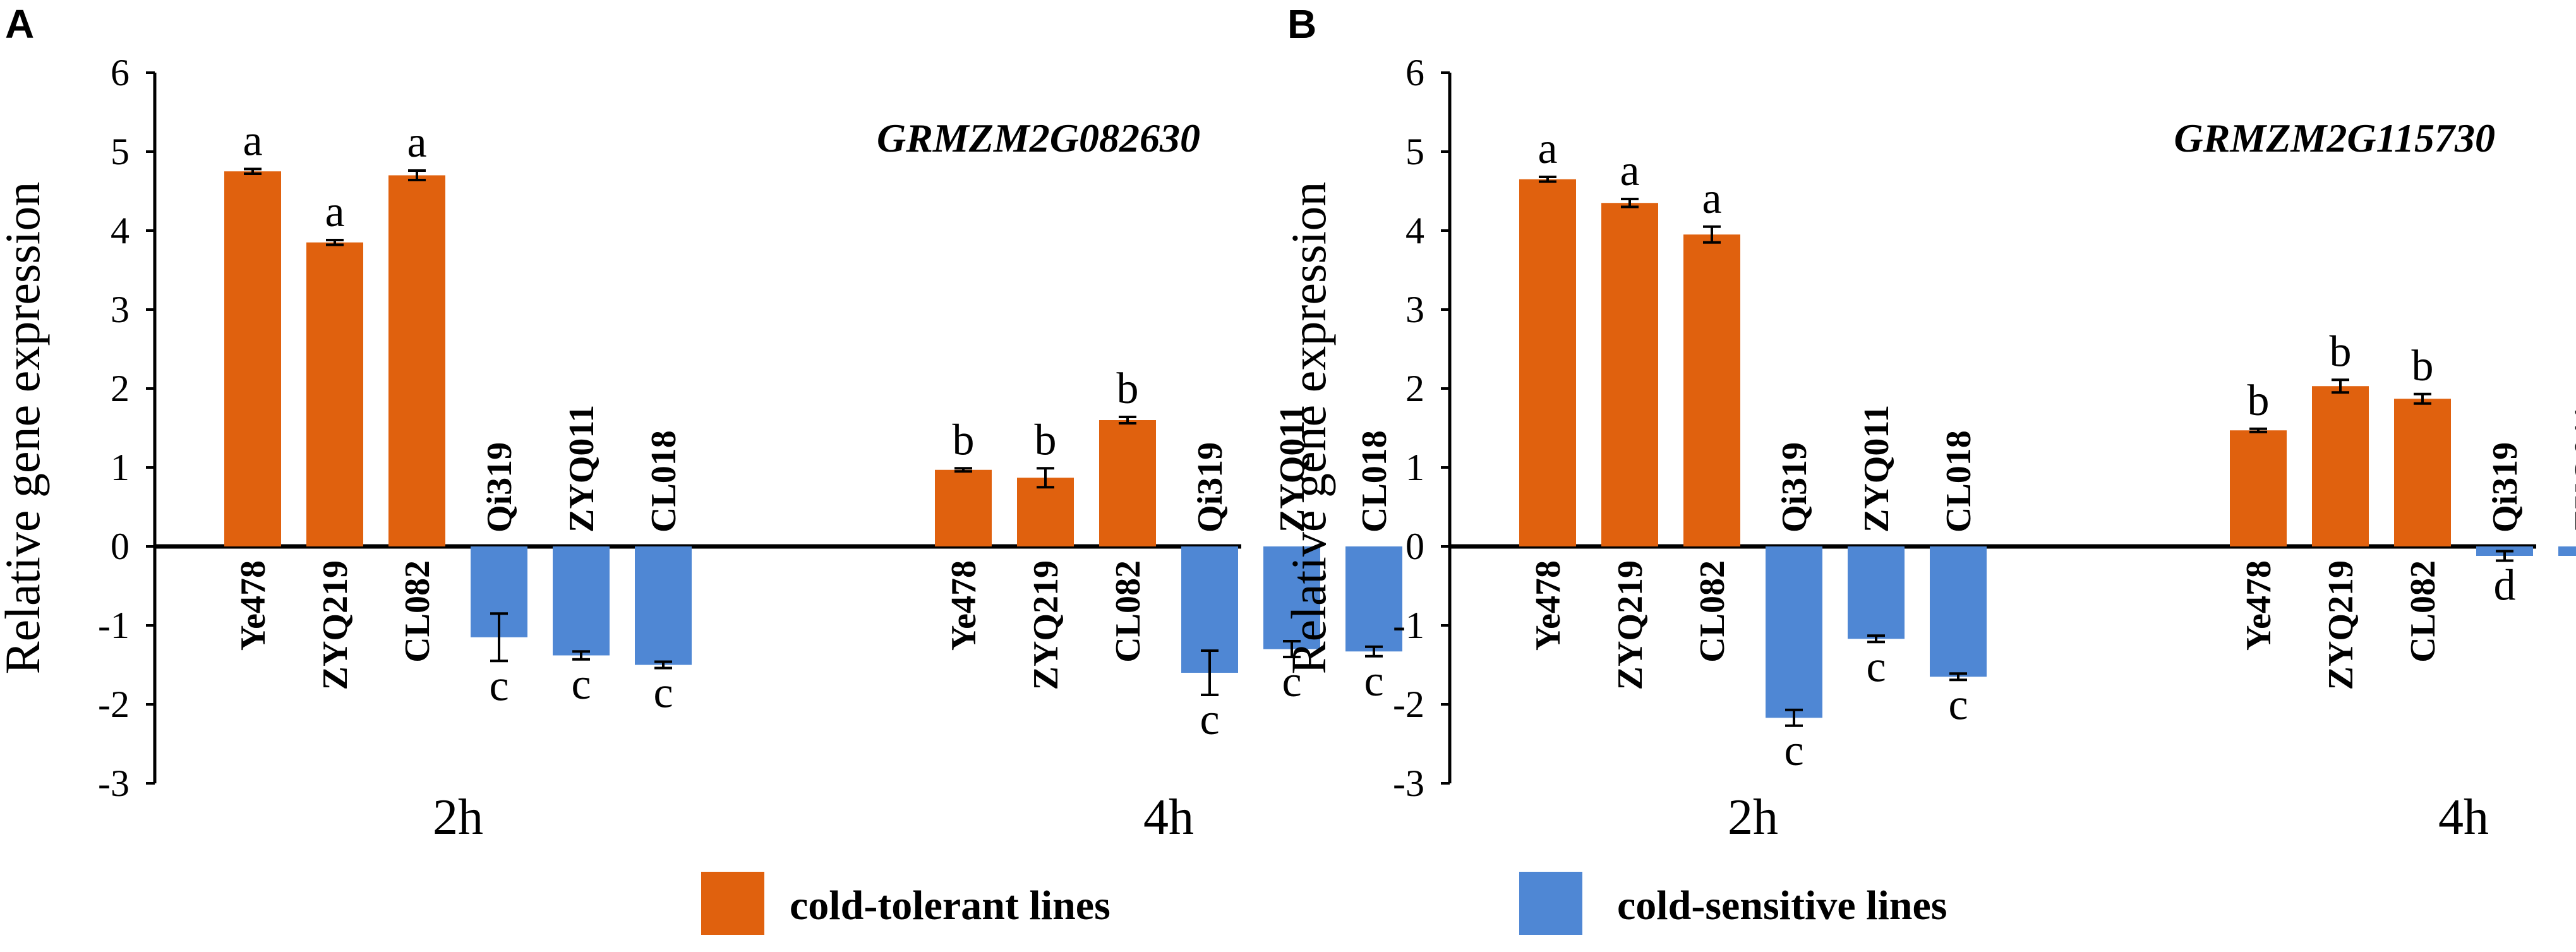 Image resolution: width=2576 pixels, height=952 pixels. What do you see at coordinates (732, 903) in the screenshot?
I see `legend-swatch-tolerant` at bounding box center [732, 903].